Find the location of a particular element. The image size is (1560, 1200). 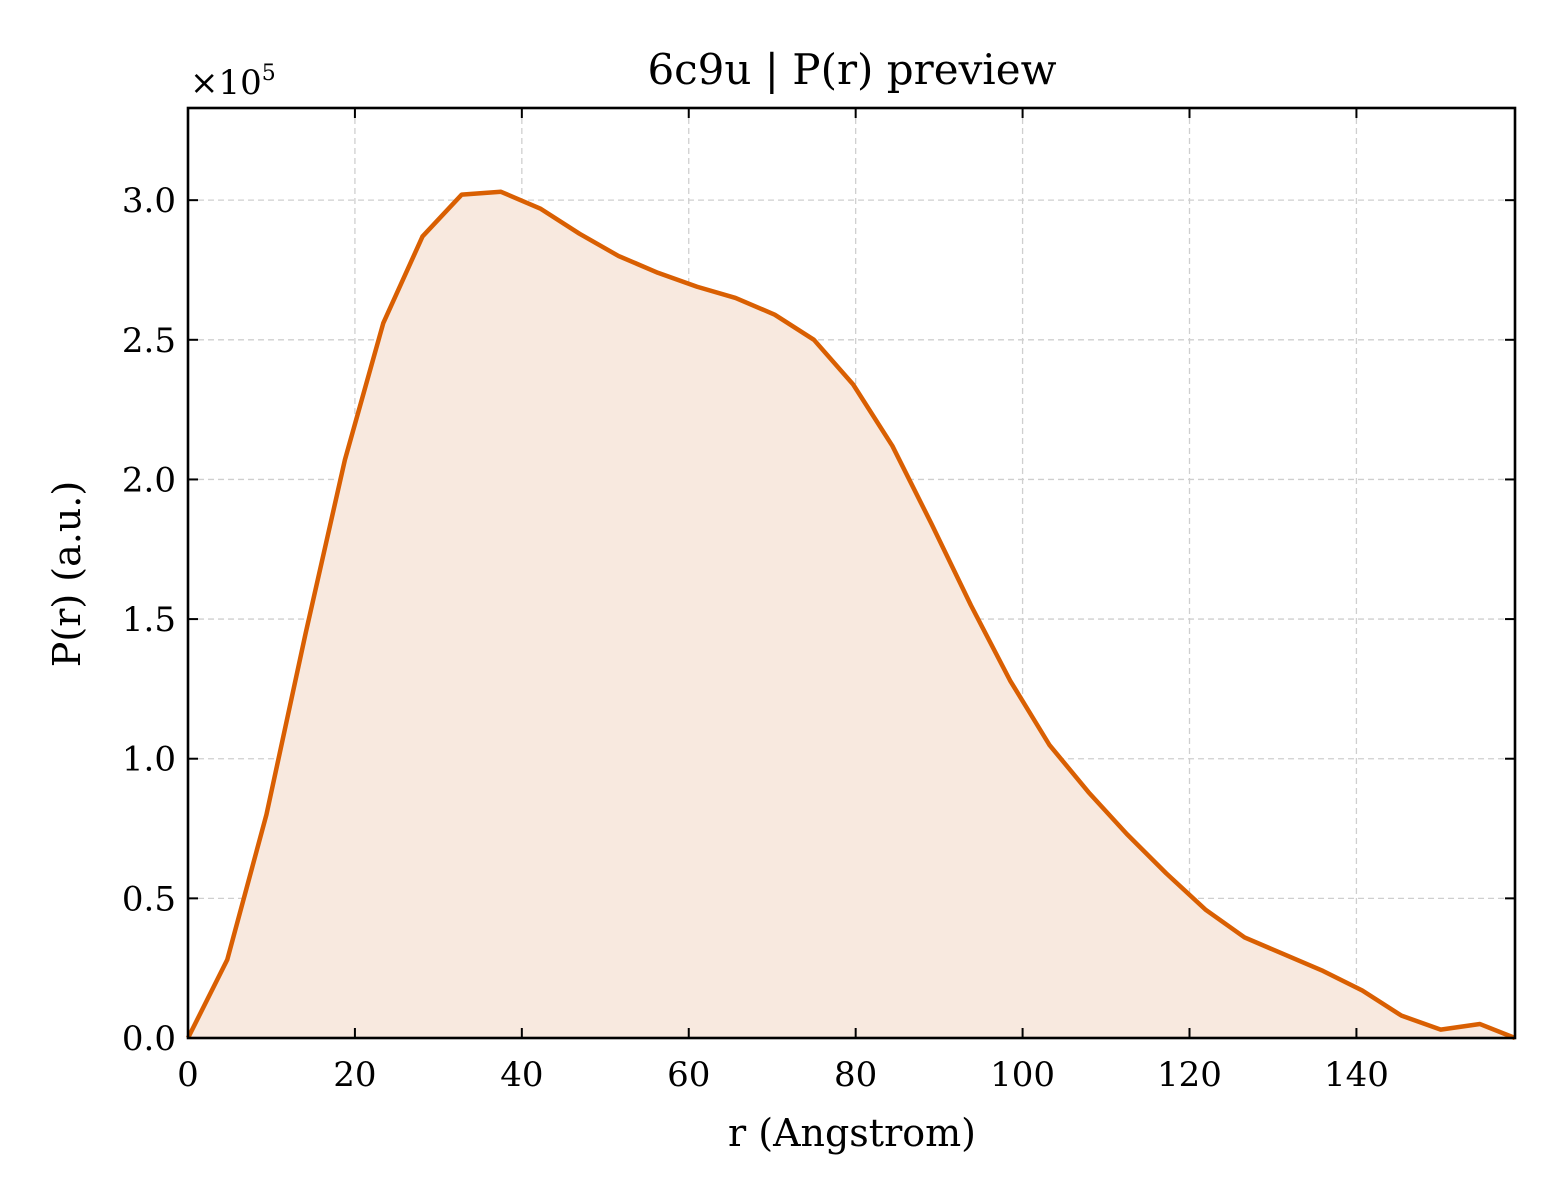

y-offset-prefix: ×10 is located at coordinates (226, 83).